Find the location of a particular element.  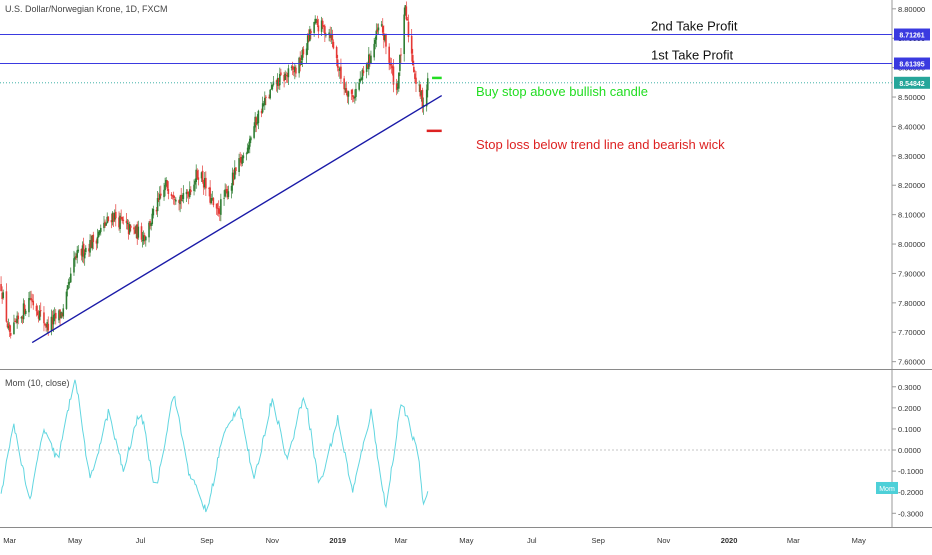

y-tick-label: 8.40000 is located at coordinates (911, 126).